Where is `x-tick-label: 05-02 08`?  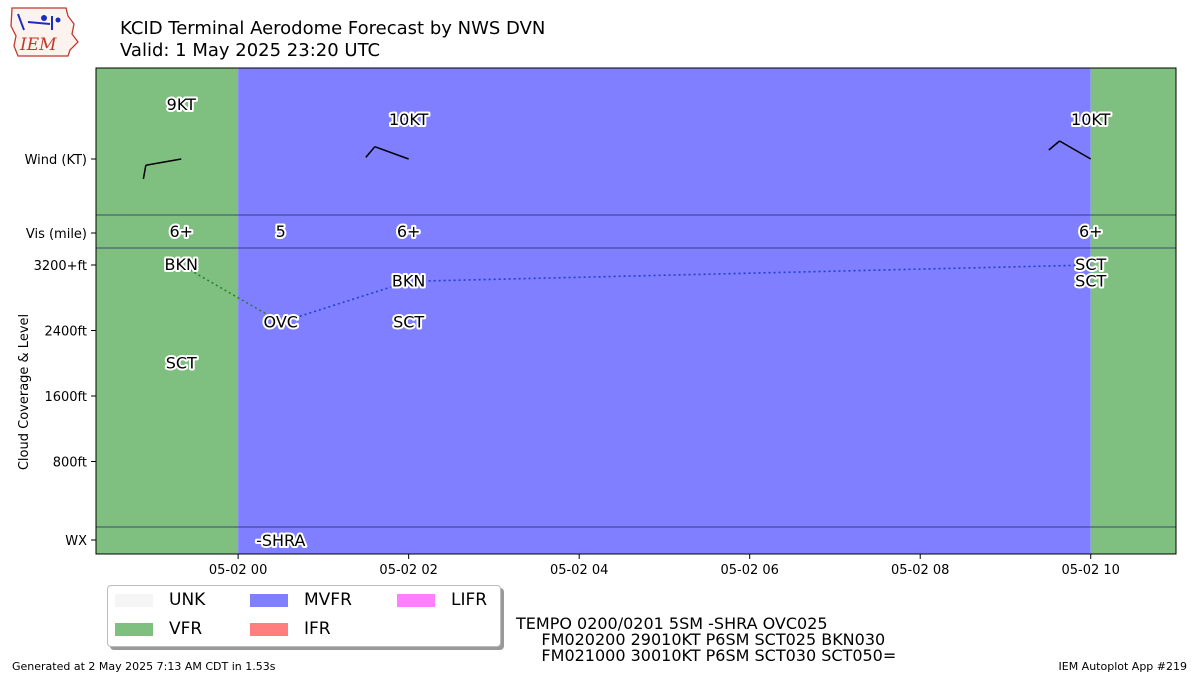
x-tick-label: 05-02 08 is located at coordinates (920, 570).